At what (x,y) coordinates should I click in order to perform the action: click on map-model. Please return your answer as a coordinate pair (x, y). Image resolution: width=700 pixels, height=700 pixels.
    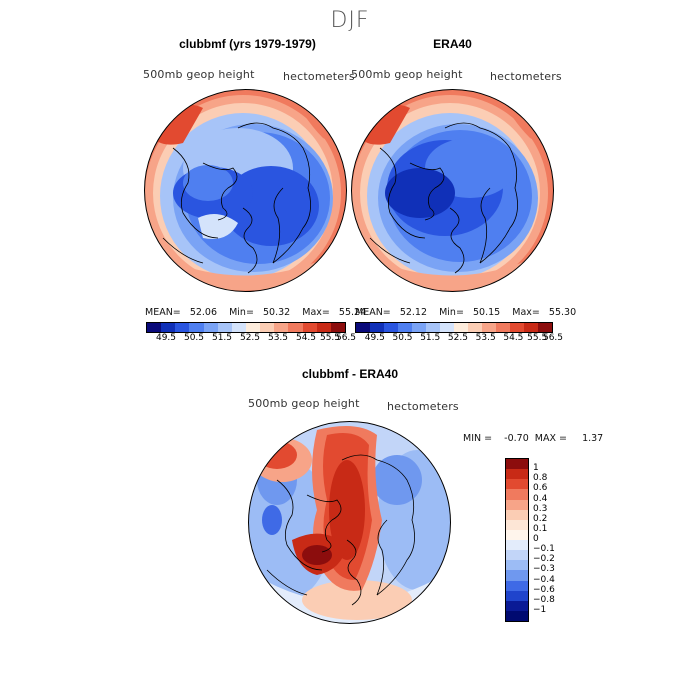
    Looking at the image, I should click on (245, 190).